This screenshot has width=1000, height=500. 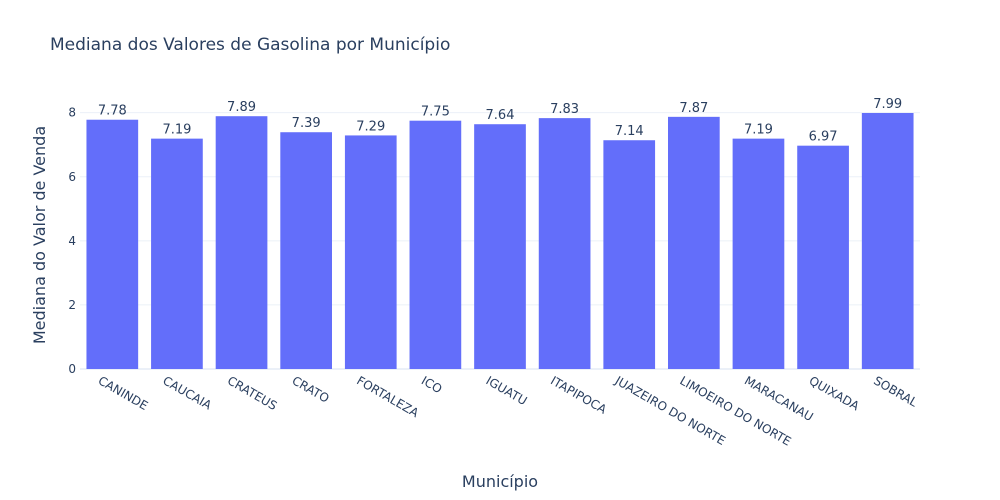 What do you see at coordinates (823, 137) in the screenshot?
I see `bar-value-label: 6.97` at bounding box center [823, 137].